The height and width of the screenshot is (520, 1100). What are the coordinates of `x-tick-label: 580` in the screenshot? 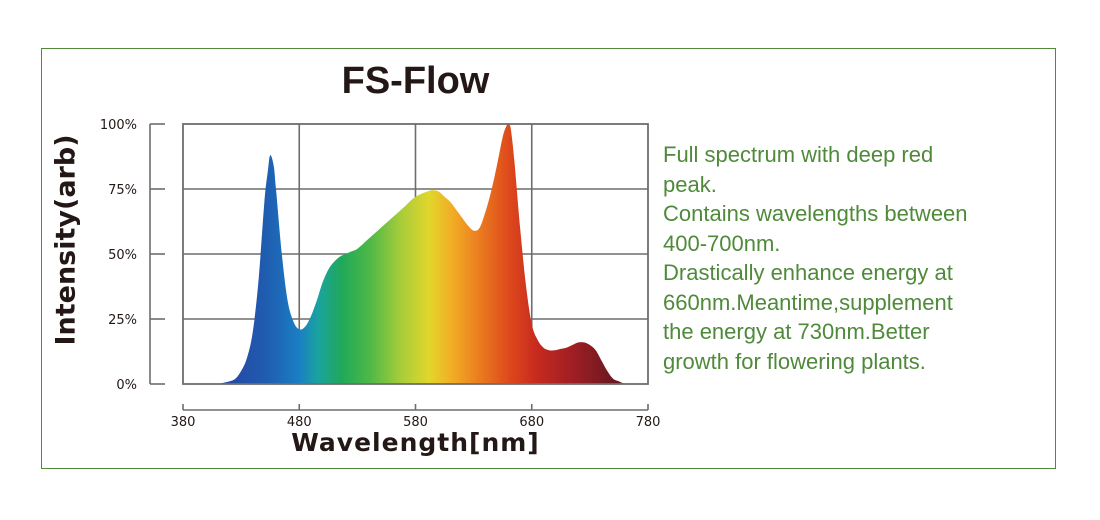 It's located at (415, 422).